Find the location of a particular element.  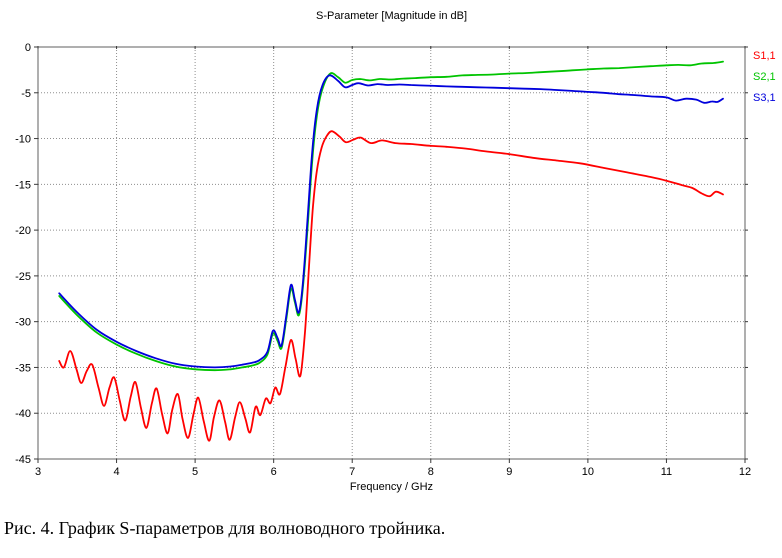

x-tick-label: 12 is located at coordinates (745, 472).